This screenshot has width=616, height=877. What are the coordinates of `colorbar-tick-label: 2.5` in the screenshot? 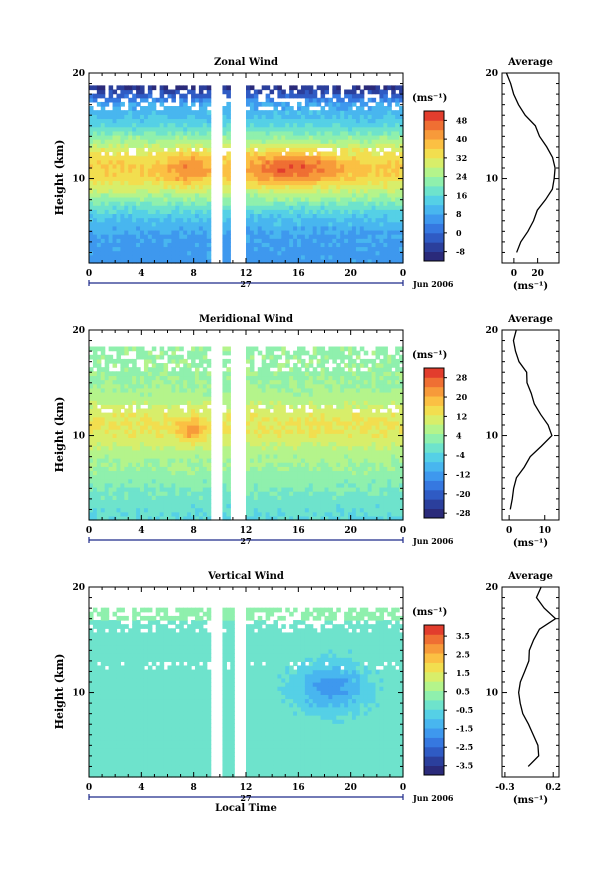 It's located at (463, 655).